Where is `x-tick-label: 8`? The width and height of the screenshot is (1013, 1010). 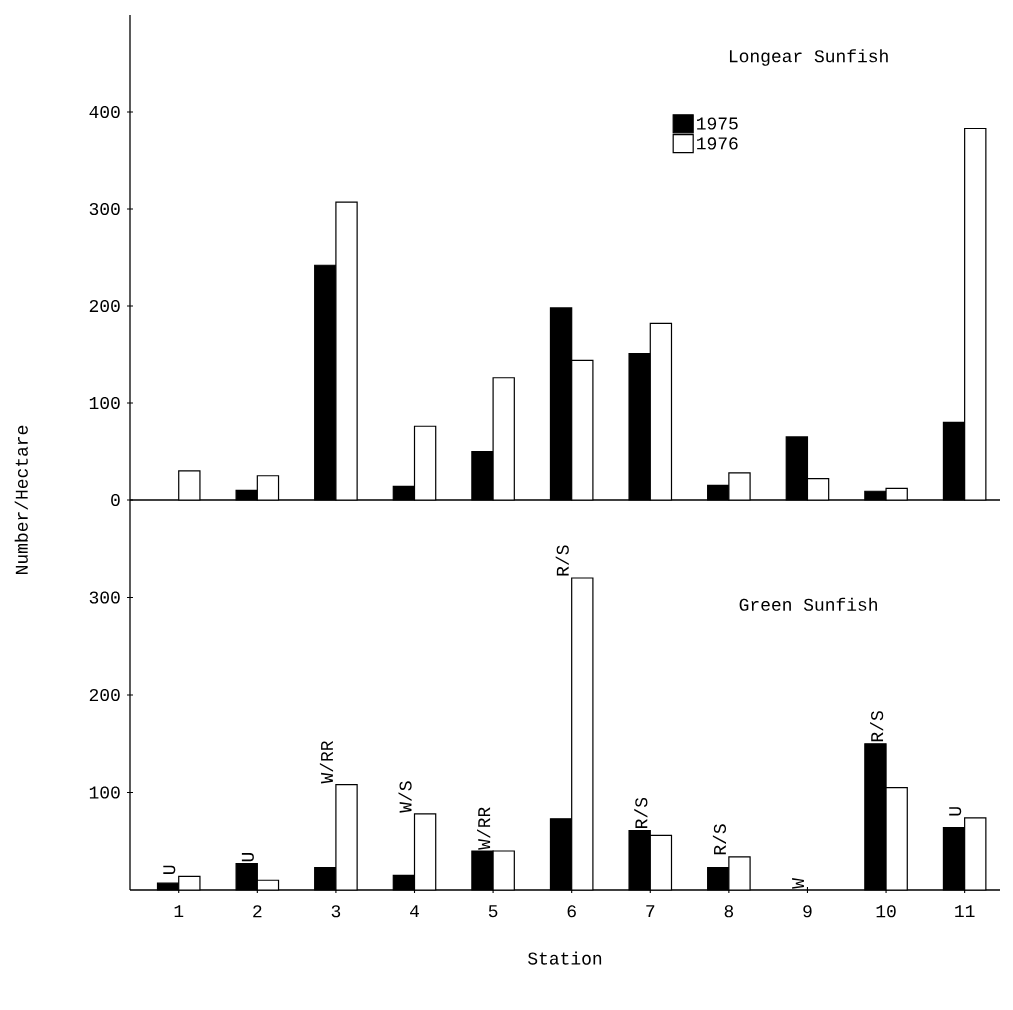
x-tick-label: 8 is located at coordinates (729, 911).